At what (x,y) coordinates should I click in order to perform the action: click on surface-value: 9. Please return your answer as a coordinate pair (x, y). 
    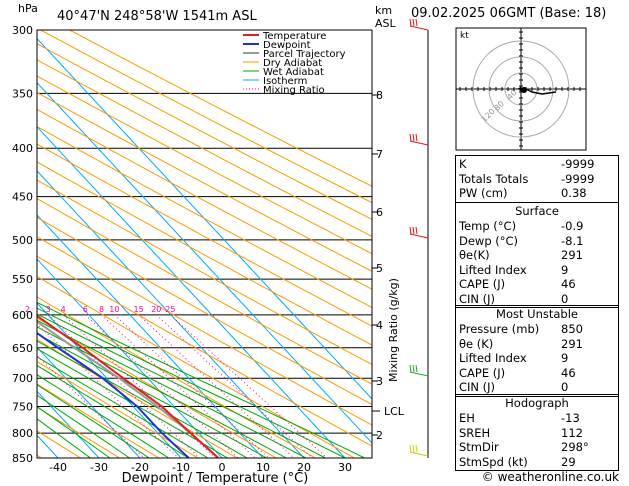
    Looking at the image, I should click on (565, 269).